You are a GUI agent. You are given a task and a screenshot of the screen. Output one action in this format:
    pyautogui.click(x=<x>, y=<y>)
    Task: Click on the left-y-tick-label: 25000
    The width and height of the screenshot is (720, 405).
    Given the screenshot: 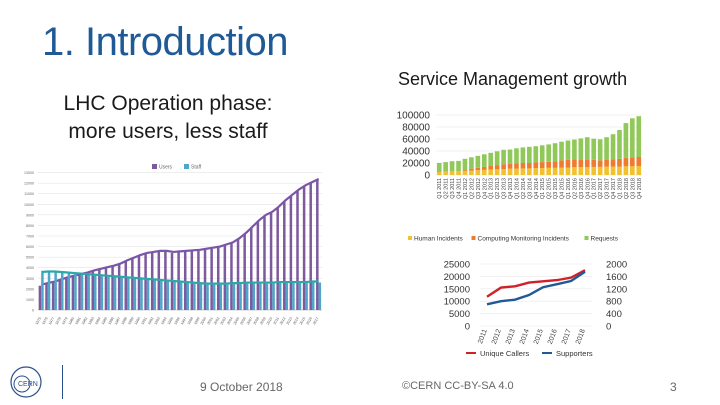 What is the action you would take?
    pyautogui.click(x=457, y=265)
    